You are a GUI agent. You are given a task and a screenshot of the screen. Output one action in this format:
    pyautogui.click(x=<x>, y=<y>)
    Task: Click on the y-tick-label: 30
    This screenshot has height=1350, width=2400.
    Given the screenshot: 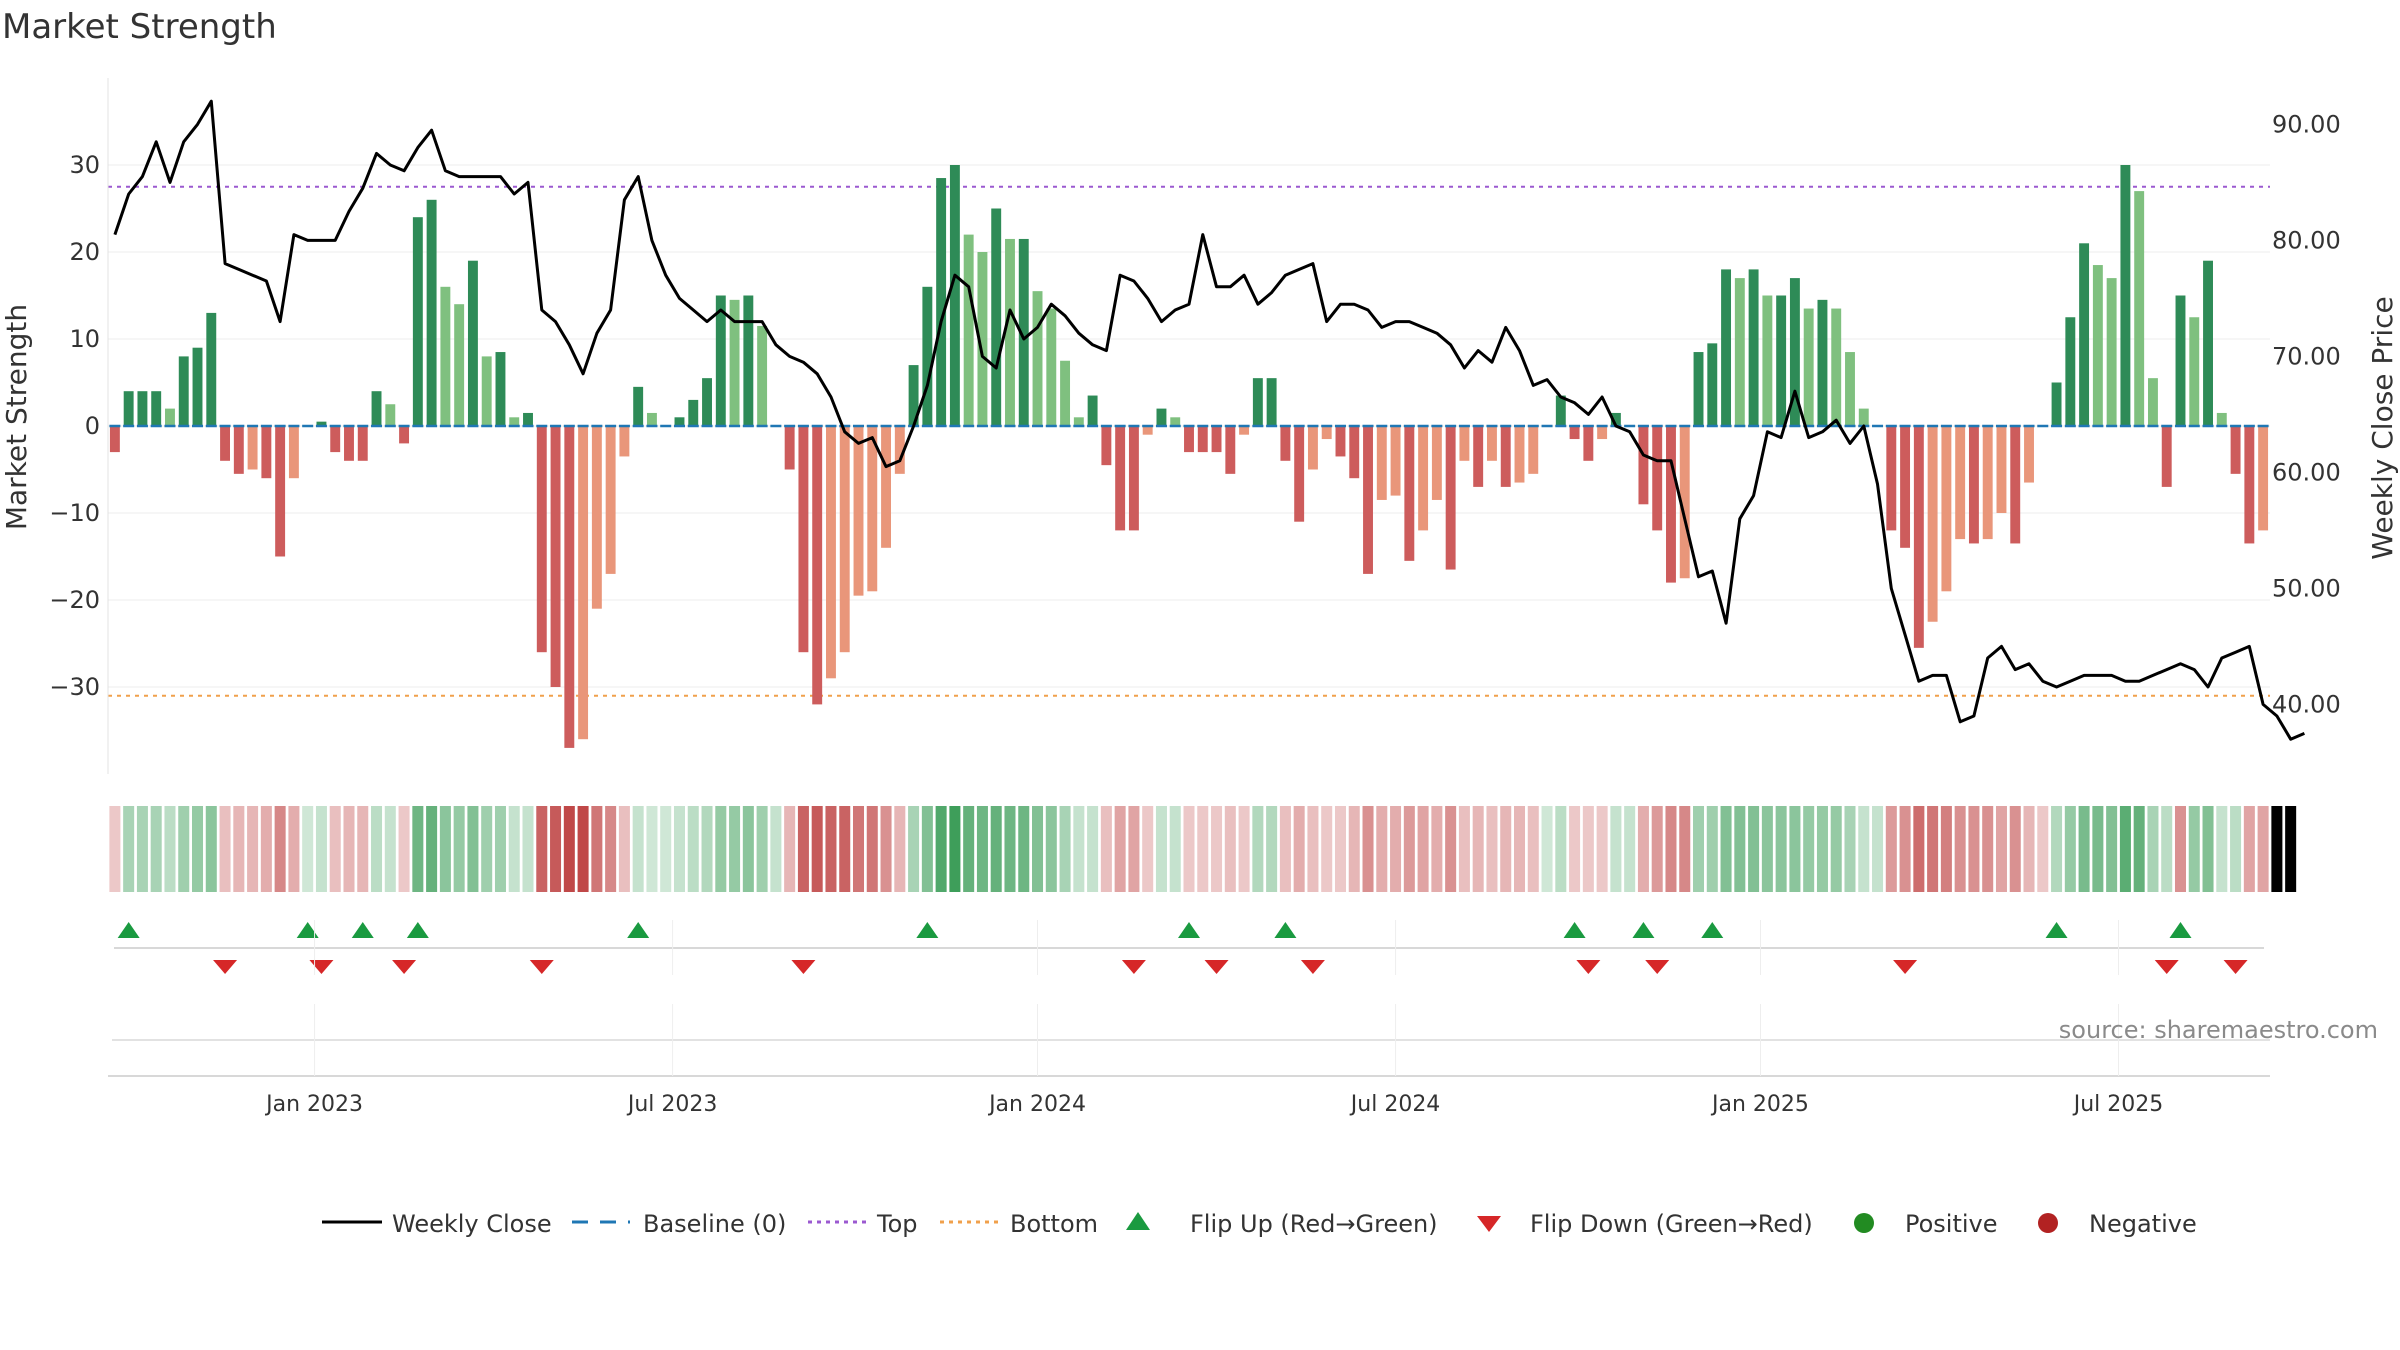 What is the action you would take?
    pyautogui.click(x=84, y=165)
    